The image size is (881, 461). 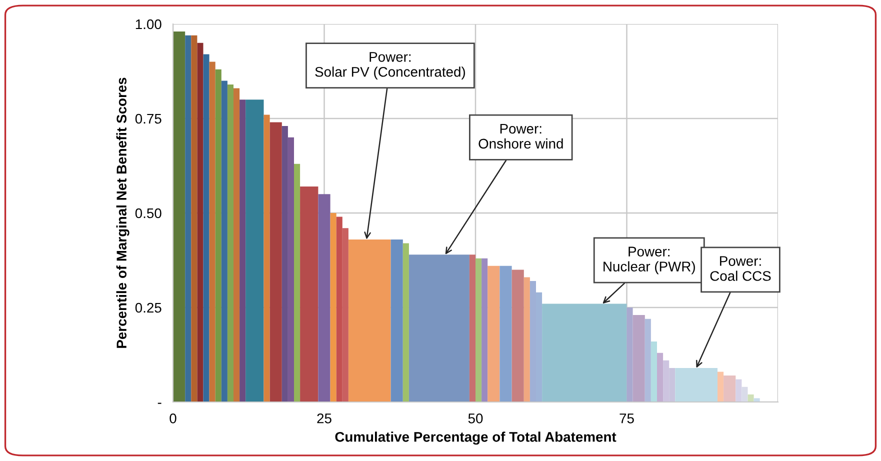 I want to click on annotation: Power: Coal CCS, so click(x=740, y=268).